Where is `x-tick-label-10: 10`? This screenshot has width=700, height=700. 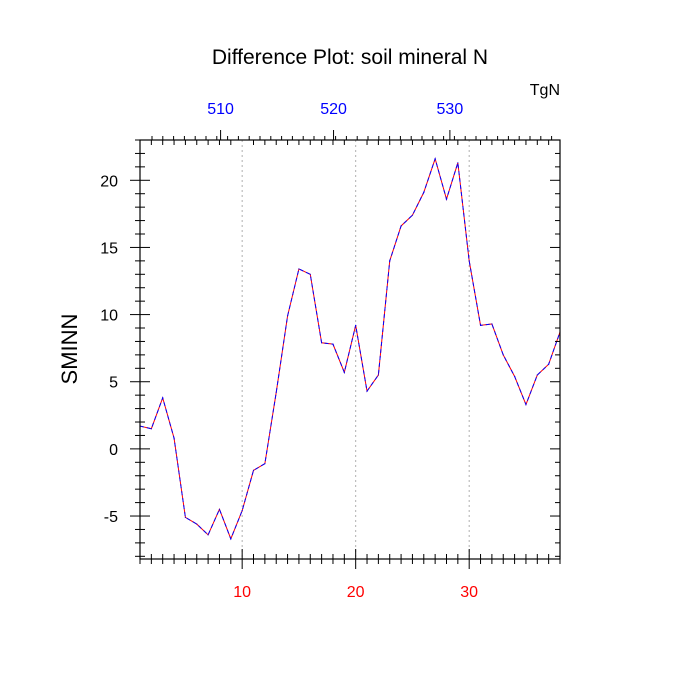 x-tick-label-10: 10 is located at coordinates (242, 592).